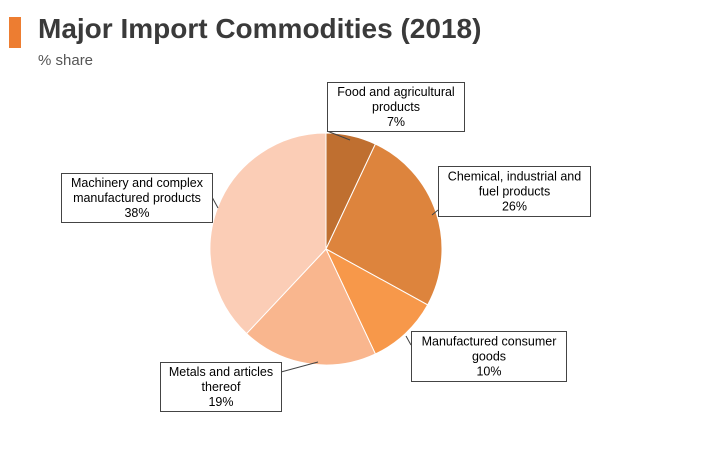  What do you see at coordinates (136, 213) in the screenshot?
I see `data-label-value-5: 38%` at bounding box center [136, 213].